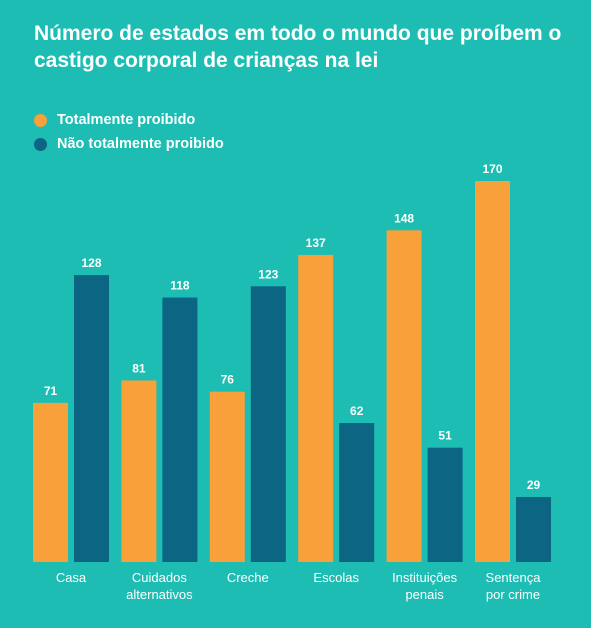 Image resolution: width=591 pixels, height=628 pixels. What do you see at coordinates (357, 411) in the screenshot?
I see `data-label-not-totally-3: 62` at bounding box center [357, 411].